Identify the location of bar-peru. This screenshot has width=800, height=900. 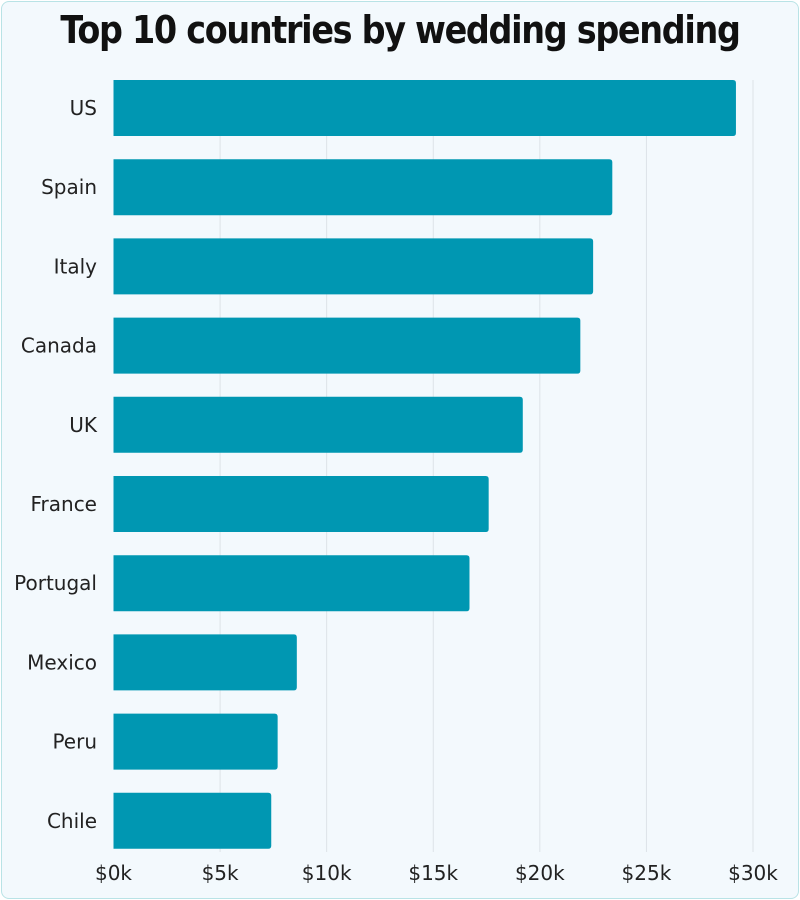
(195, 741).